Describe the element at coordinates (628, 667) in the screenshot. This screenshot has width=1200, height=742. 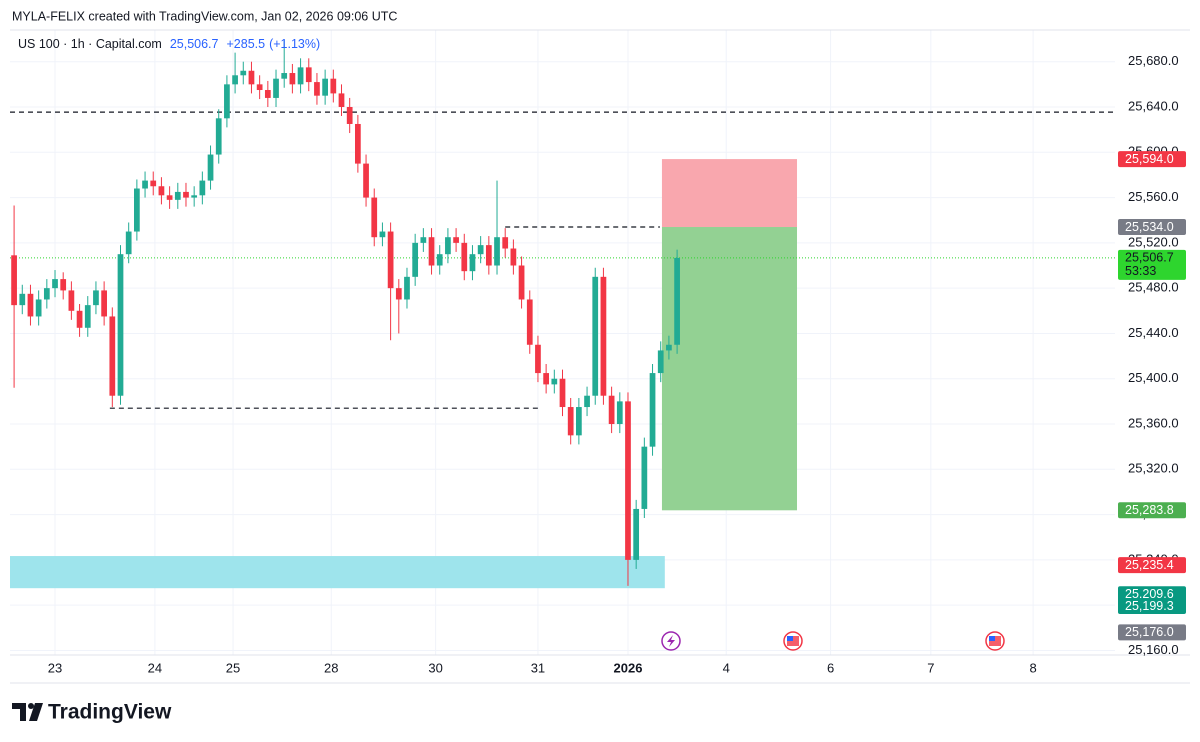
I see `x-tick-label: 2026` at that location.